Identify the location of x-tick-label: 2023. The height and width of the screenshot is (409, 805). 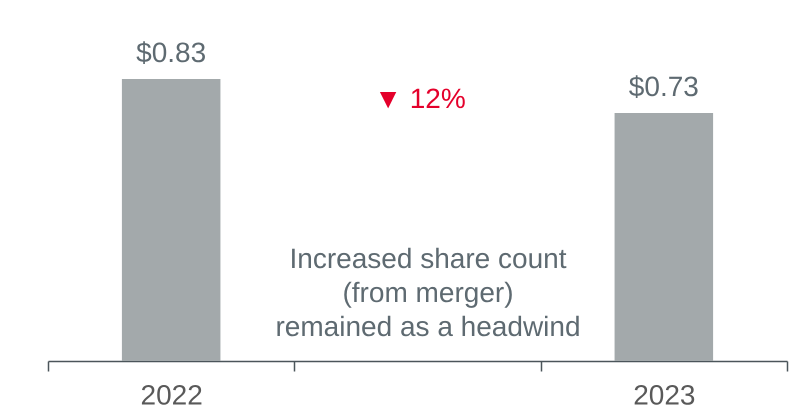
(664, 394).